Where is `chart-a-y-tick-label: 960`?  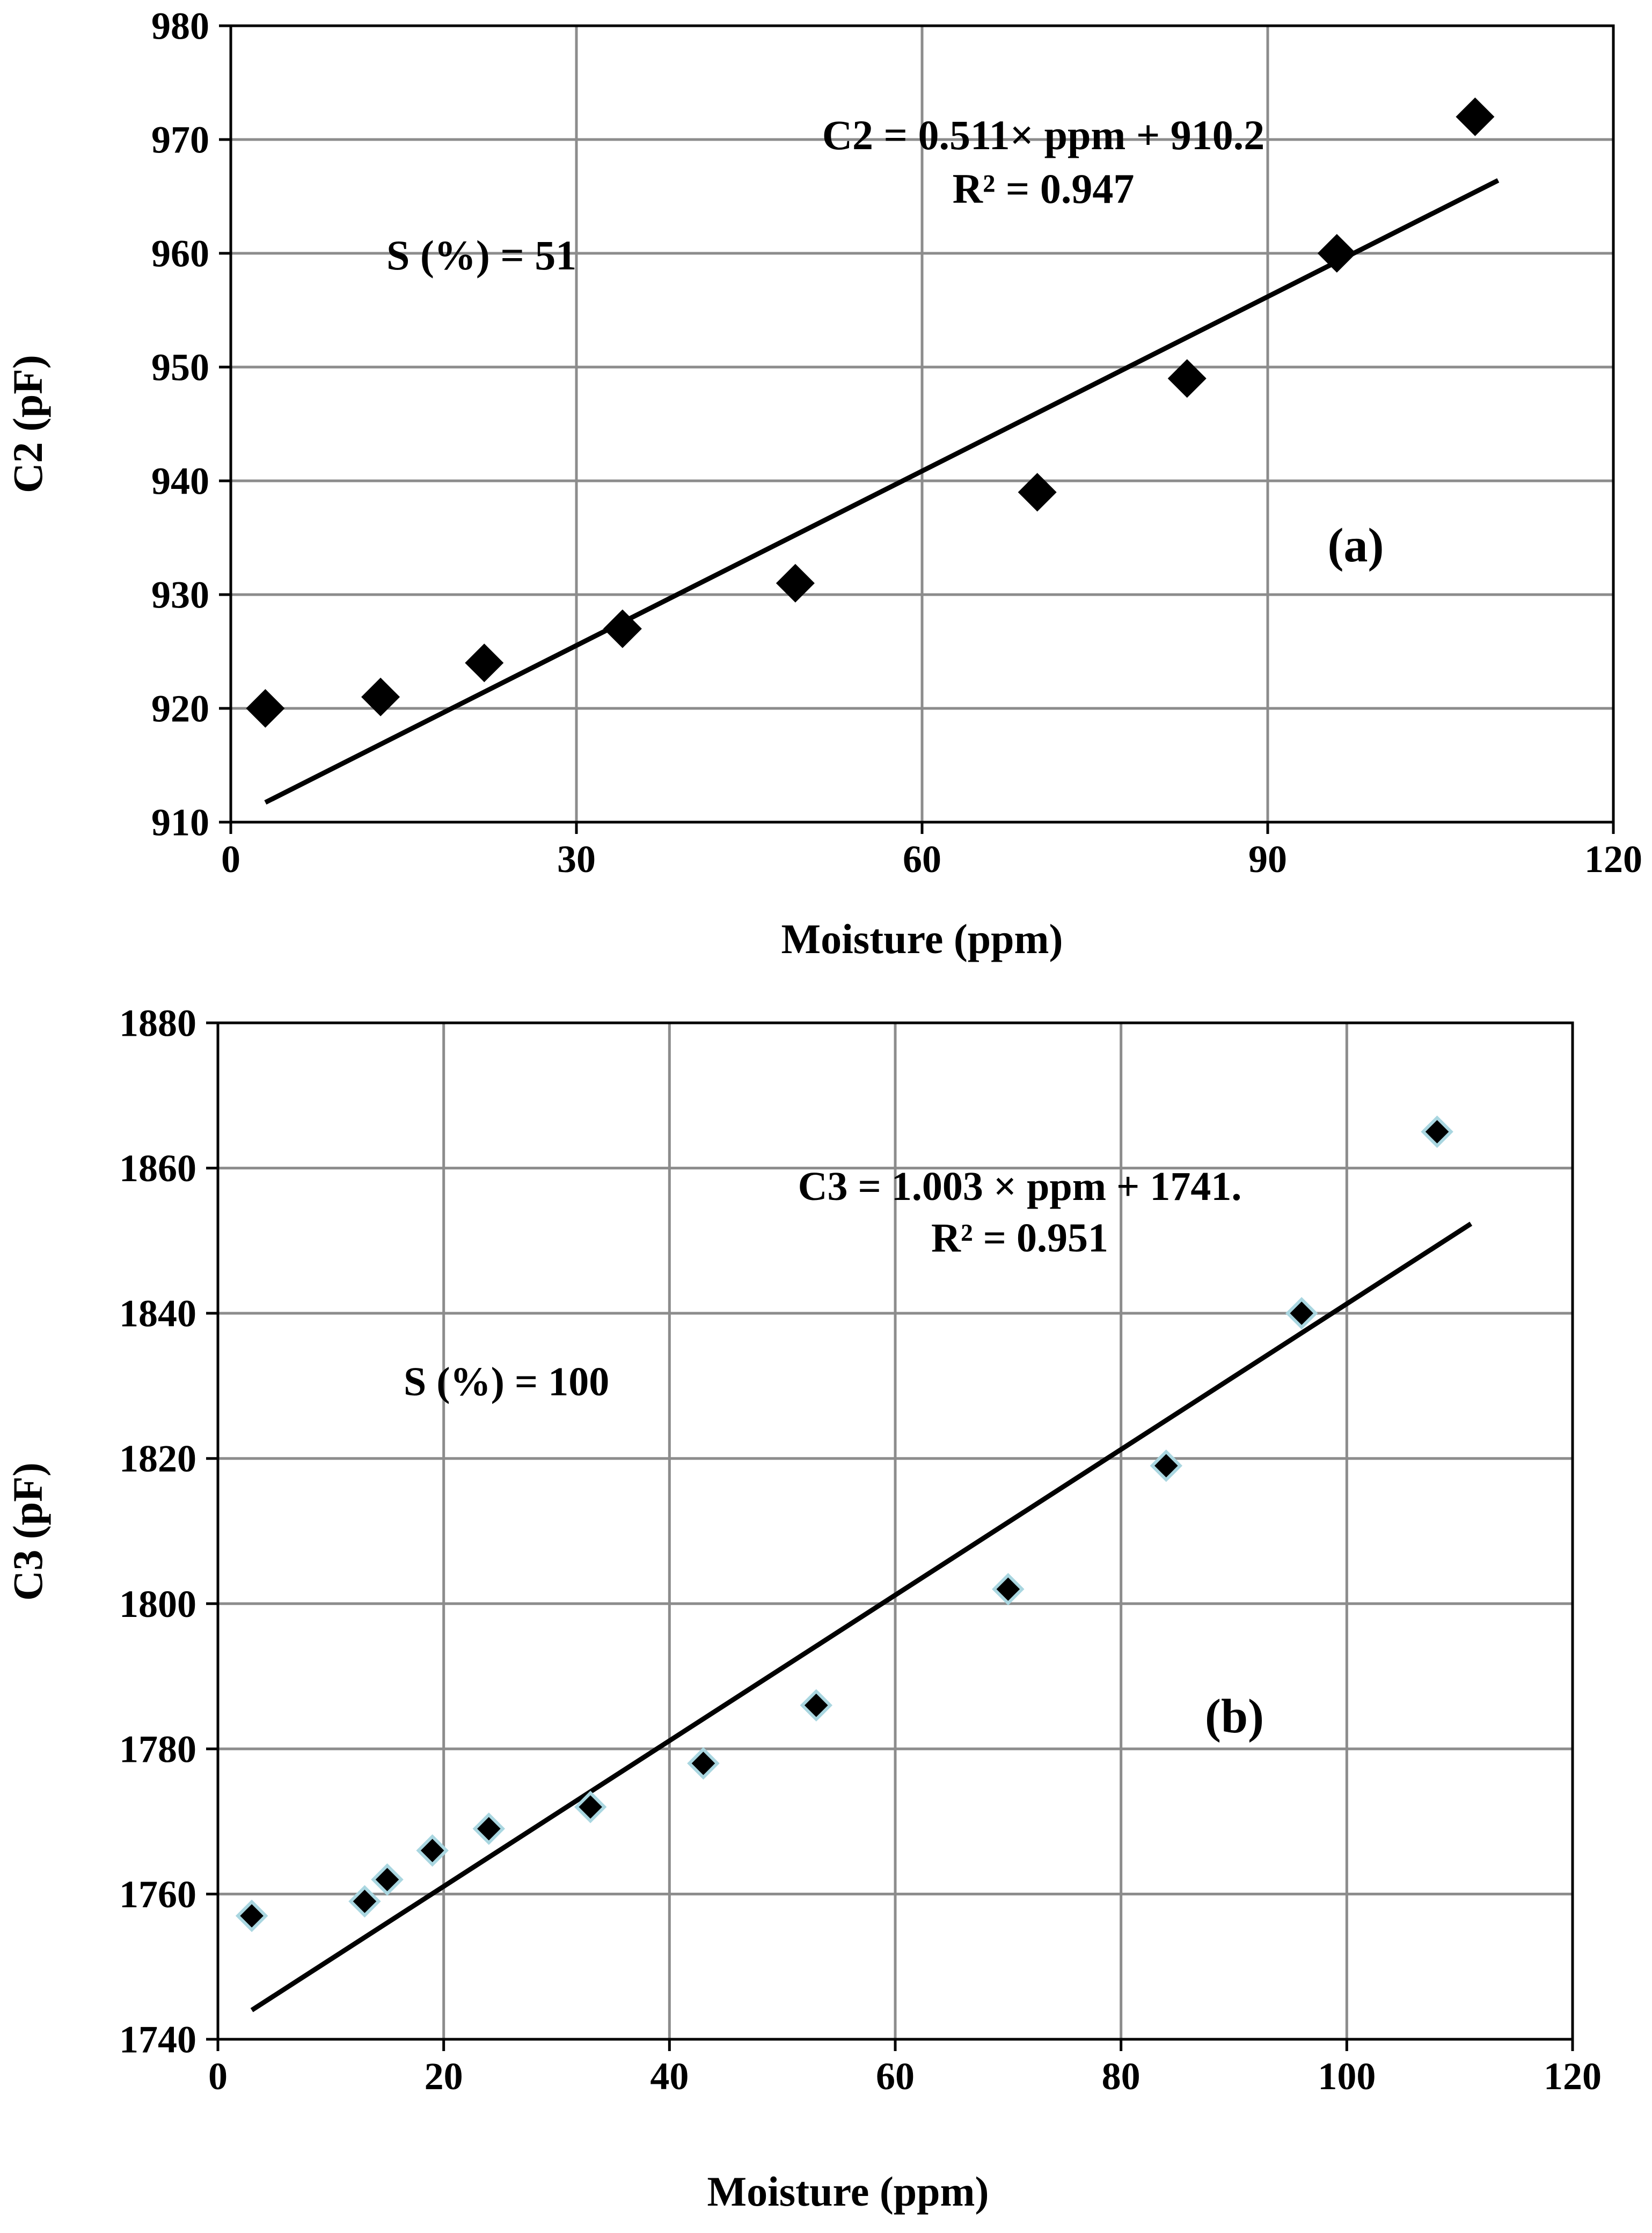 chart-a-y-tick-label: 960 is located at coordinates (180, 254).